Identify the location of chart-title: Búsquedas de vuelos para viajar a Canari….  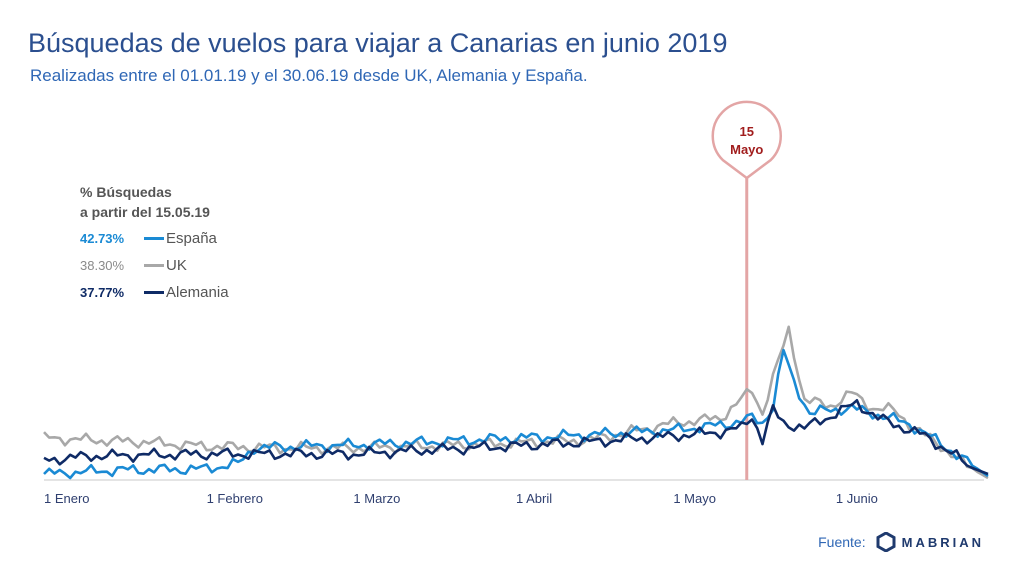
(378, 43).